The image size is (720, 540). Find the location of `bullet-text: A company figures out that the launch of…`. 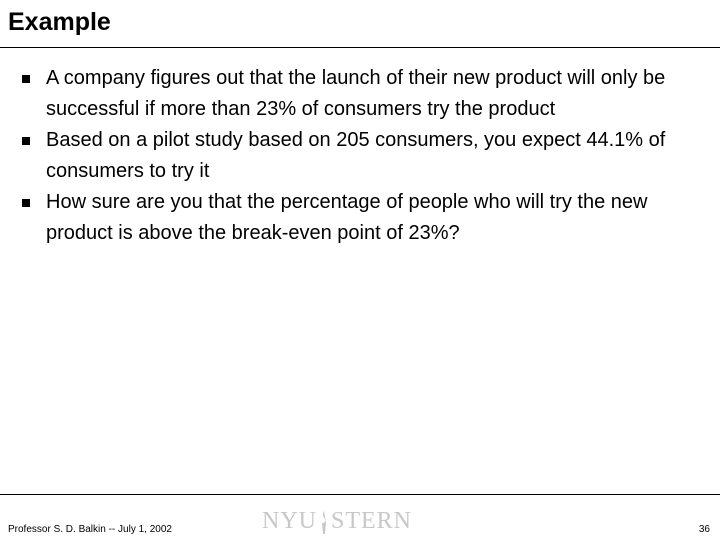

bullet-text: A company figures out that the launch of… is located at coordinates (356, 93).